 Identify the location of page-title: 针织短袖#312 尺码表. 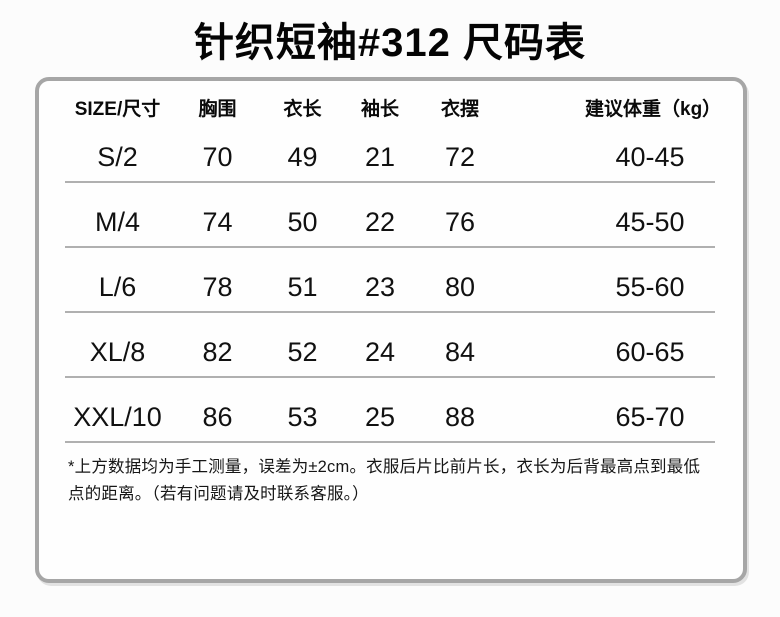
(390, 43).